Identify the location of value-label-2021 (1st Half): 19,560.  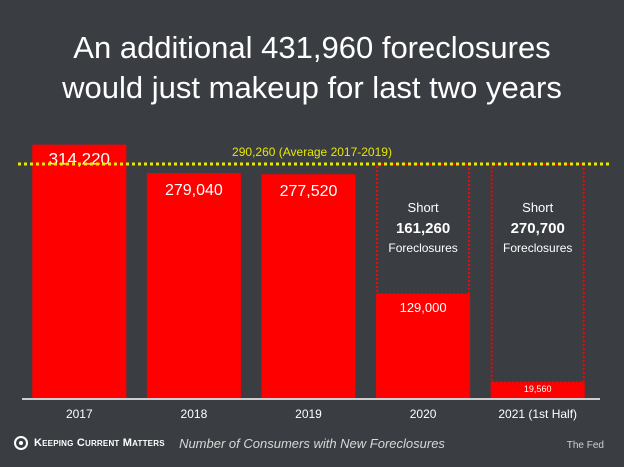
(538, 389).